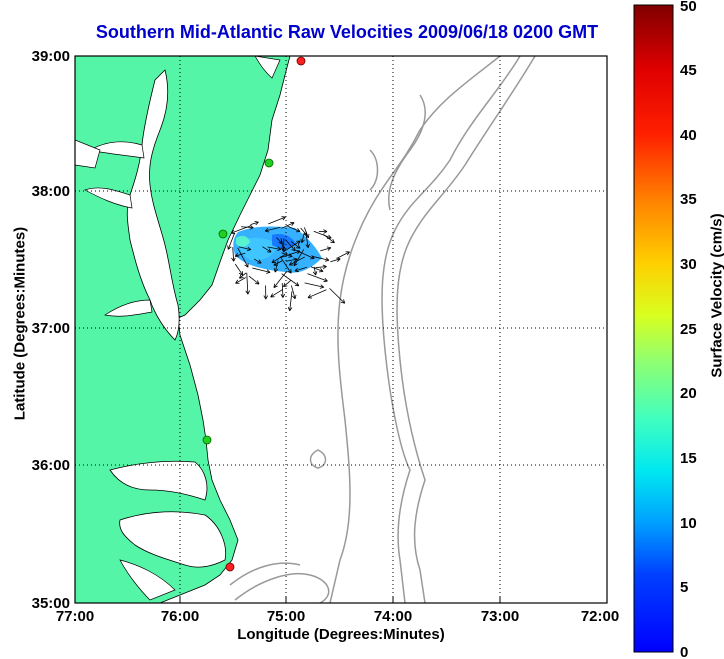 The width and height of the screenshot is (724, 659). Describe the element at coordinates (688, 458) in the screenshot. I see `colorbar-tick-label: 15` at that location.